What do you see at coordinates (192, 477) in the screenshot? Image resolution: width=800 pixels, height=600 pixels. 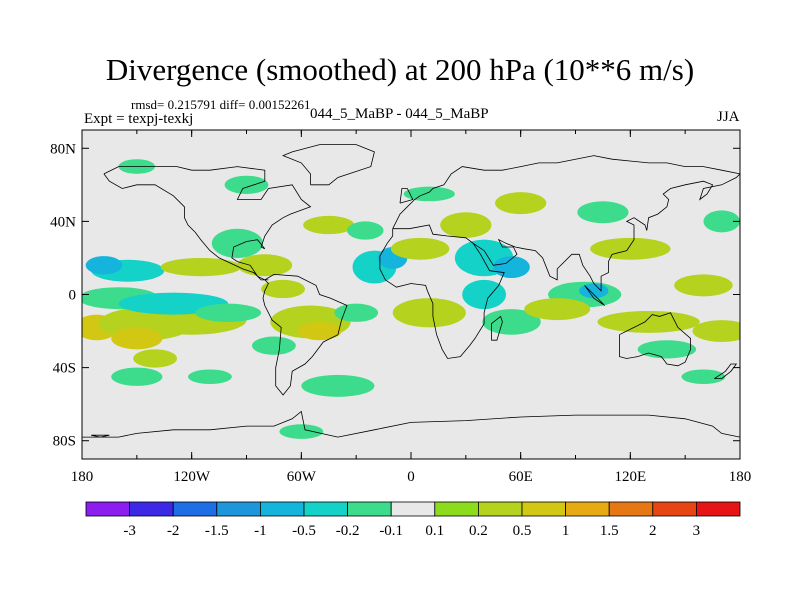 I see `x-tick-label: 120W` at bounding box center [192, 477].